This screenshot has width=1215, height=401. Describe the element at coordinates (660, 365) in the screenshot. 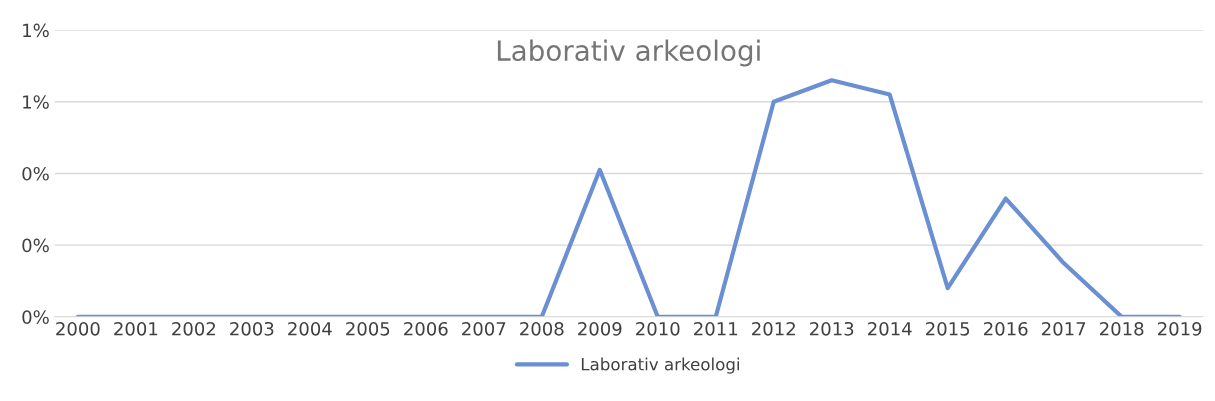

I see `legend-label: Laborativ arkeologi` at that location.